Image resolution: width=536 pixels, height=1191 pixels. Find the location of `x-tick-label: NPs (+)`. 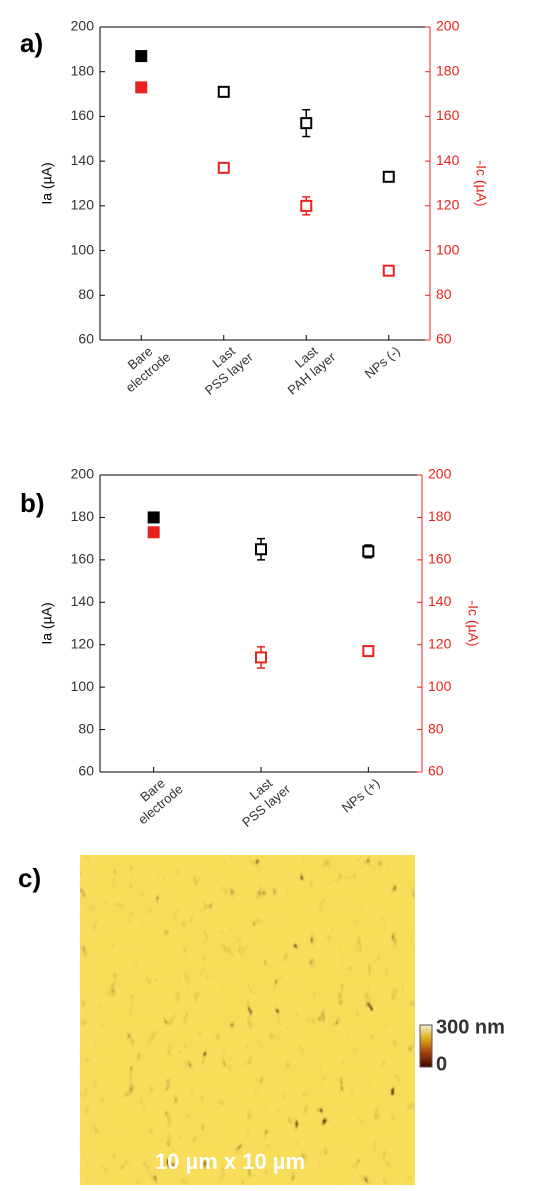

x-tick-label: NPs (+) is located at coordinates (361, 795).